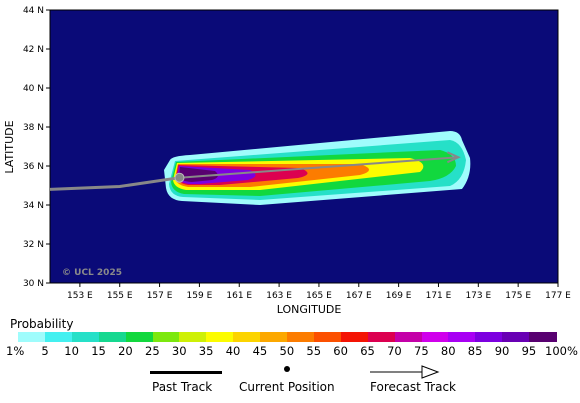  Describe the element at coordinates (279, 296) in the screenshot. I see `lon-tick-label: 163 E` at that location.